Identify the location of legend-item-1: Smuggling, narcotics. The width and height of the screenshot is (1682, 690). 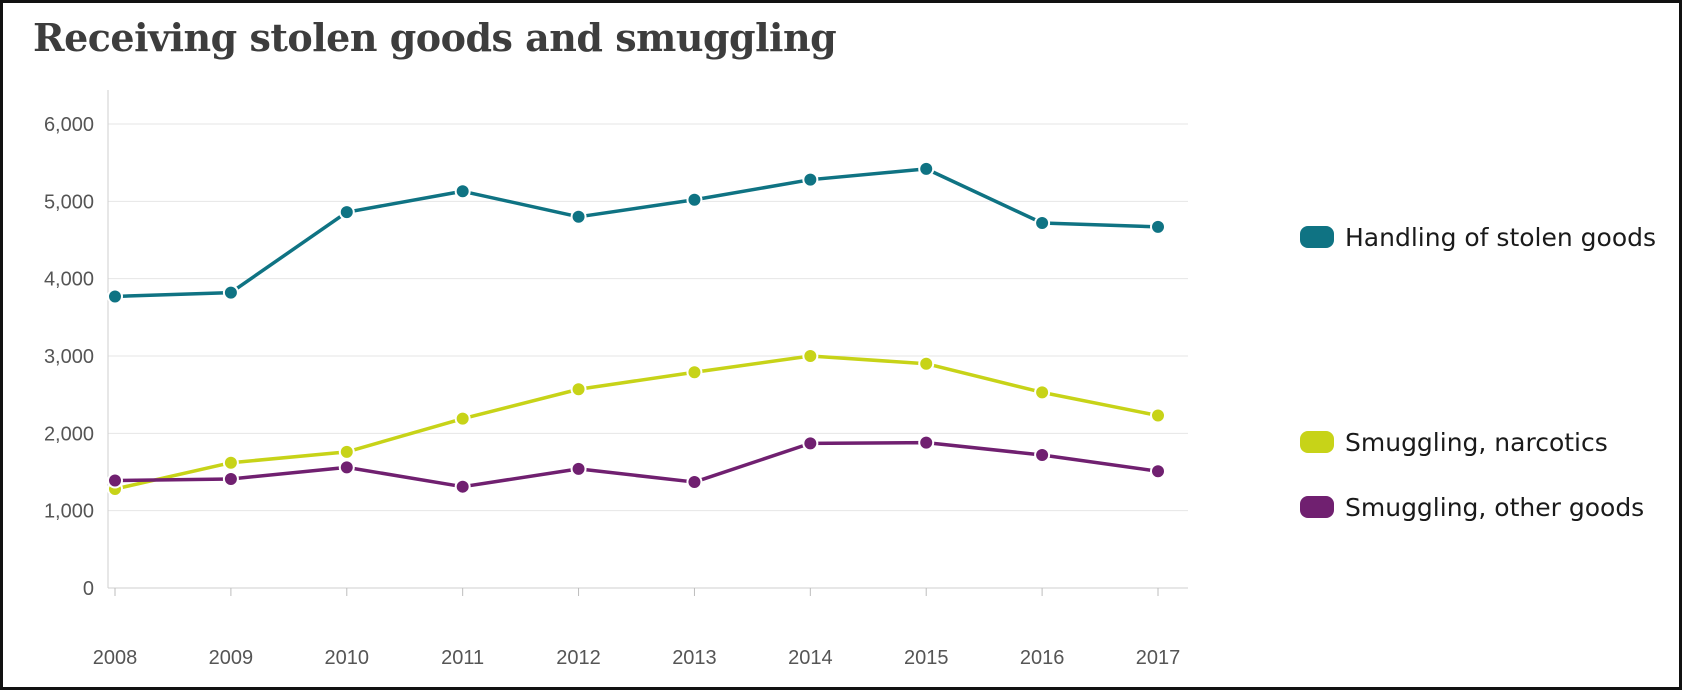
(1454, 442).